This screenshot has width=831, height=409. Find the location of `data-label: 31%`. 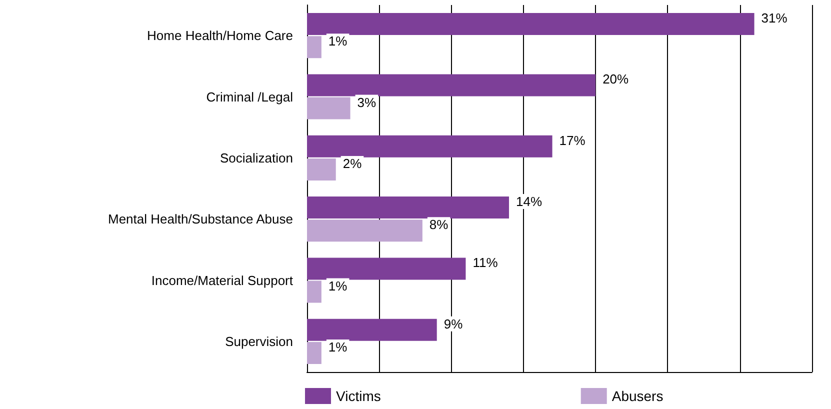

data-label: 31% is located at coordinates (774, 18).